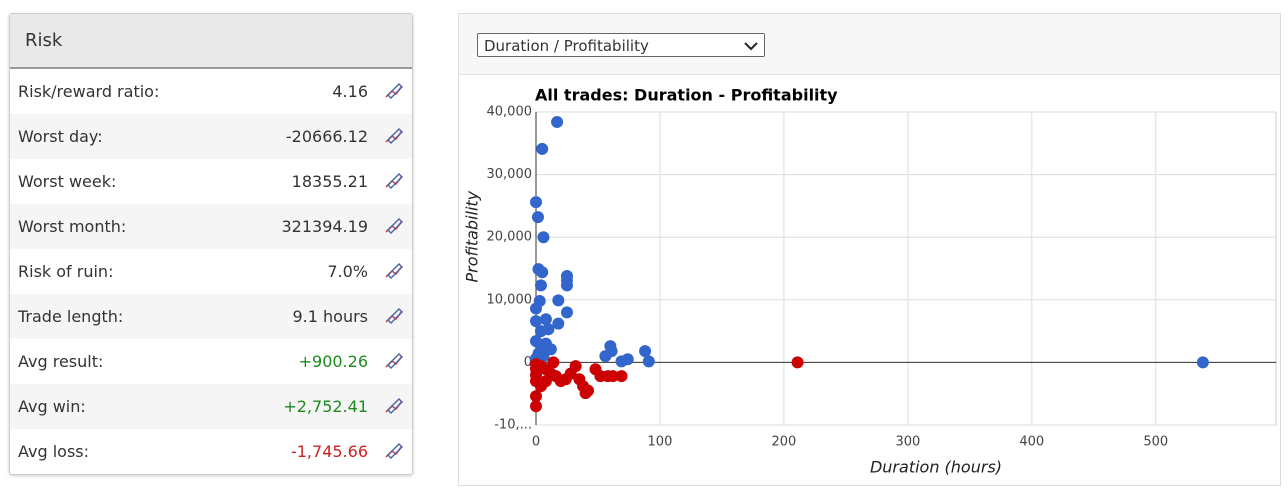  Describe the element at coordinates (326, 136) in the screenshot. I see `row-value: -20666.12` at that location.